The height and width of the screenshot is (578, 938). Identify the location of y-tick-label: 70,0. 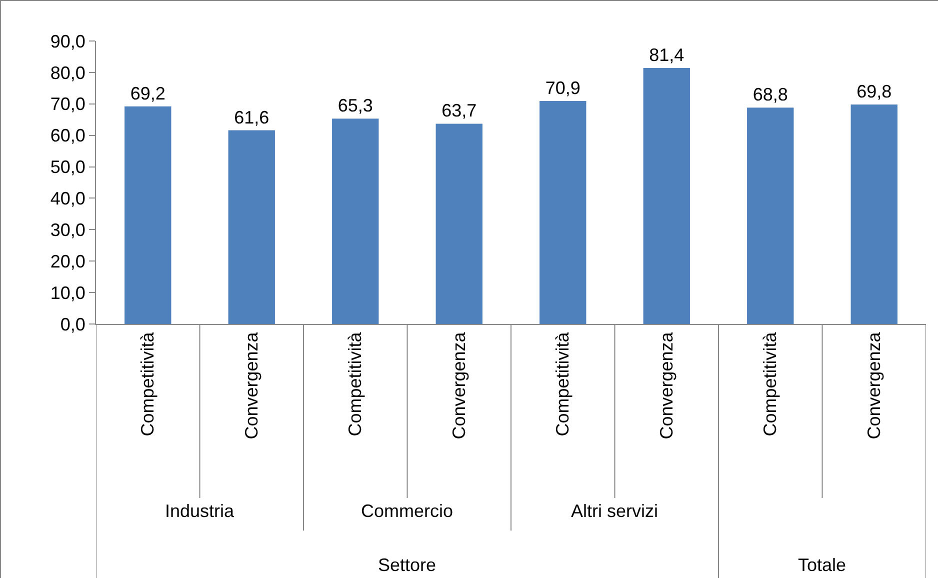
(68, 104).